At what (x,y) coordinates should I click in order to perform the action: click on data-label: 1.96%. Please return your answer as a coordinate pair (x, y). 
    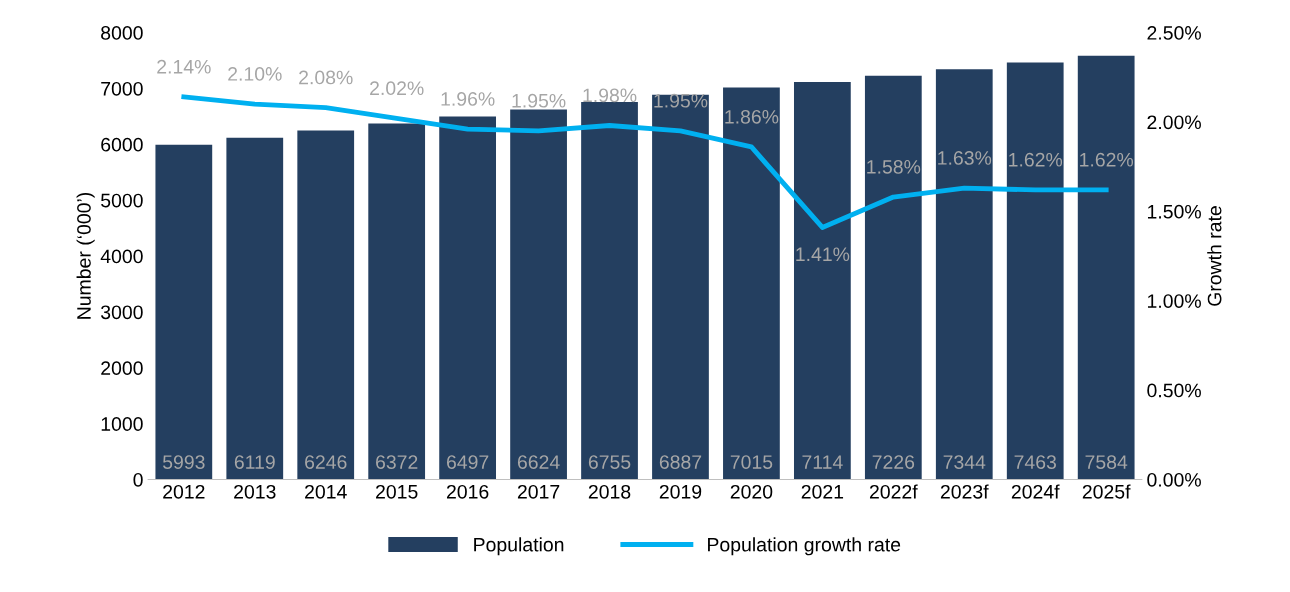
    Looking at the image, I should click on (468, 99).